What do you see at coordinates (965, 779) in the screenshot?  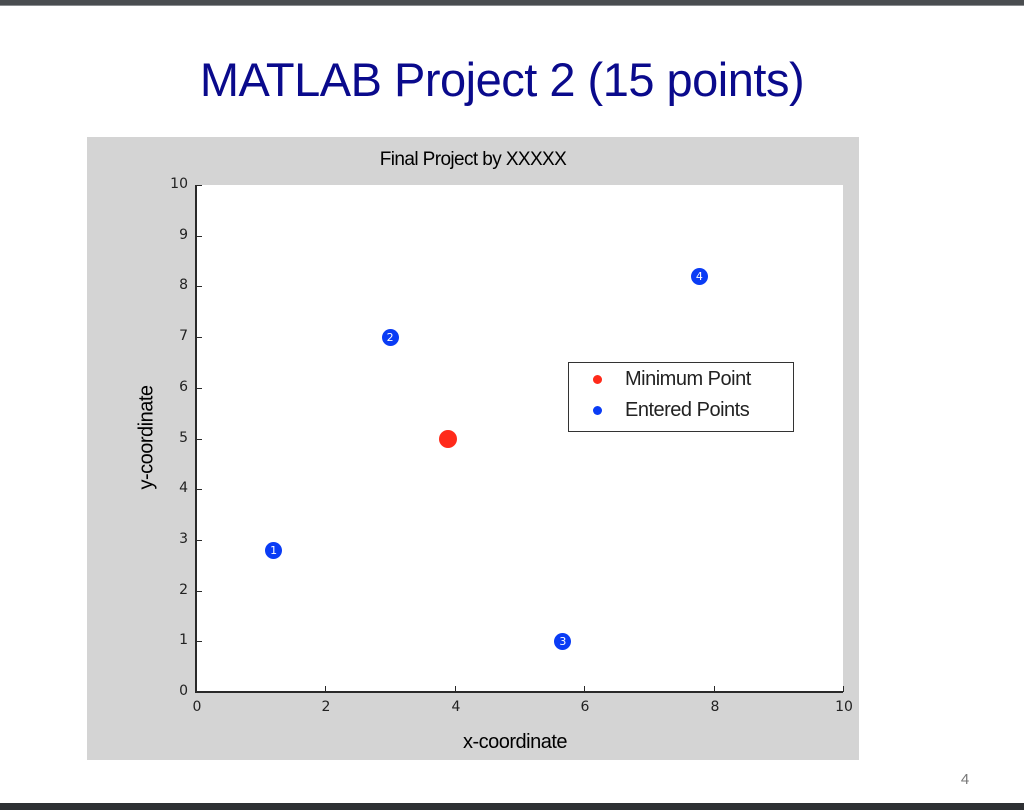 I see `page-number: 4` at bounding box center [965, 779].